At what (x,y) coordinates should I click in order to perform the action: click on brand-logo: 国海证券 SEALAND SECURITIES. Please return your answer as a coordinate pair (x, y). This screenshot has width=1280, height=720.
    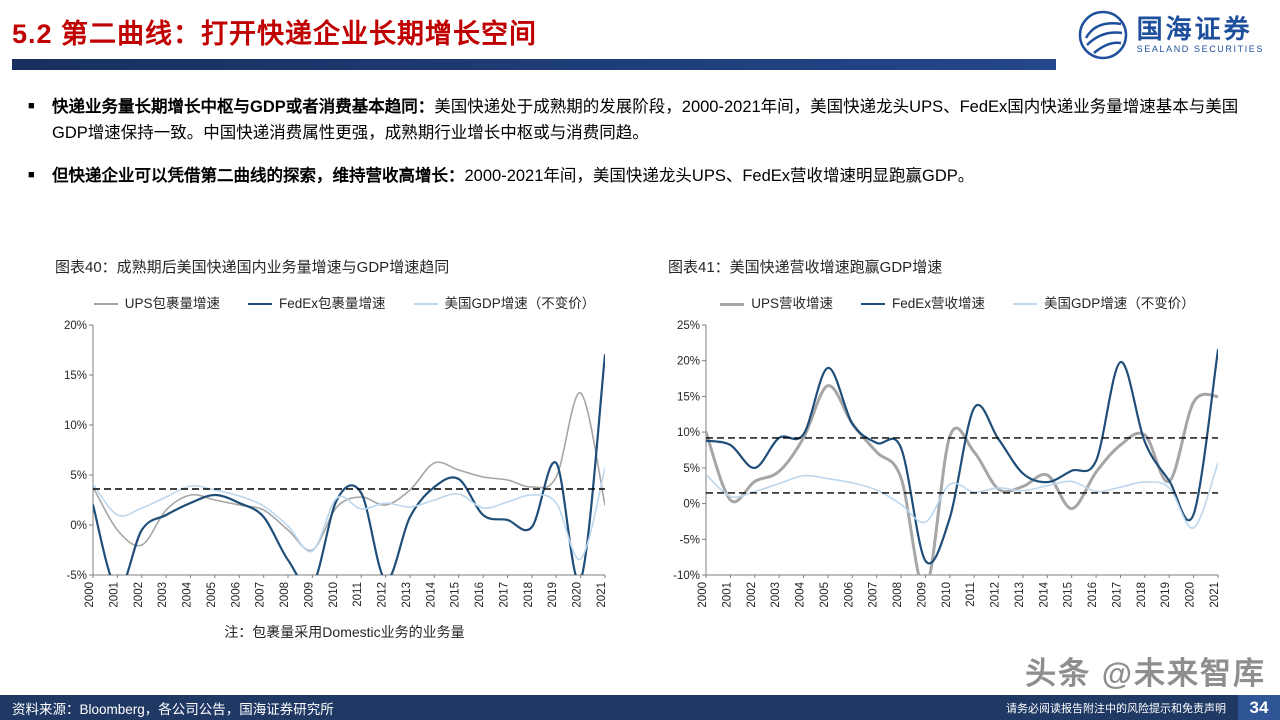
    Looking at the image, I should click on (1171, 35).